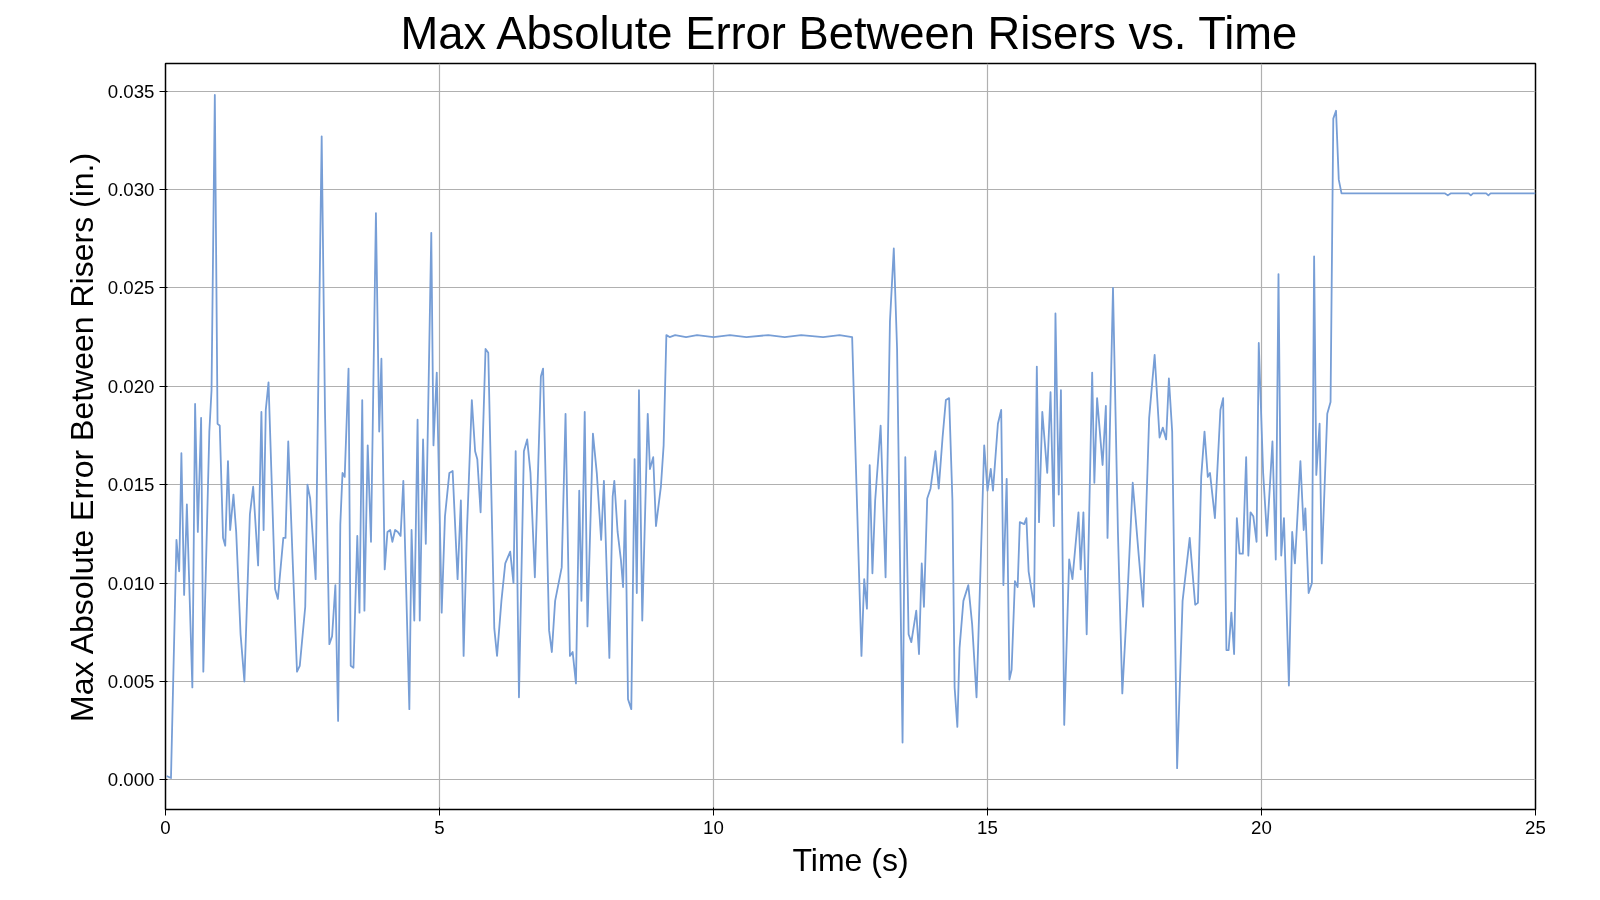 The width and height of the screenshot is (1600, 900). What do you see at coordinates (131, 288) in the screenshot?
I see `y-tick-label: 0.025` at bounding box center [131, 288].